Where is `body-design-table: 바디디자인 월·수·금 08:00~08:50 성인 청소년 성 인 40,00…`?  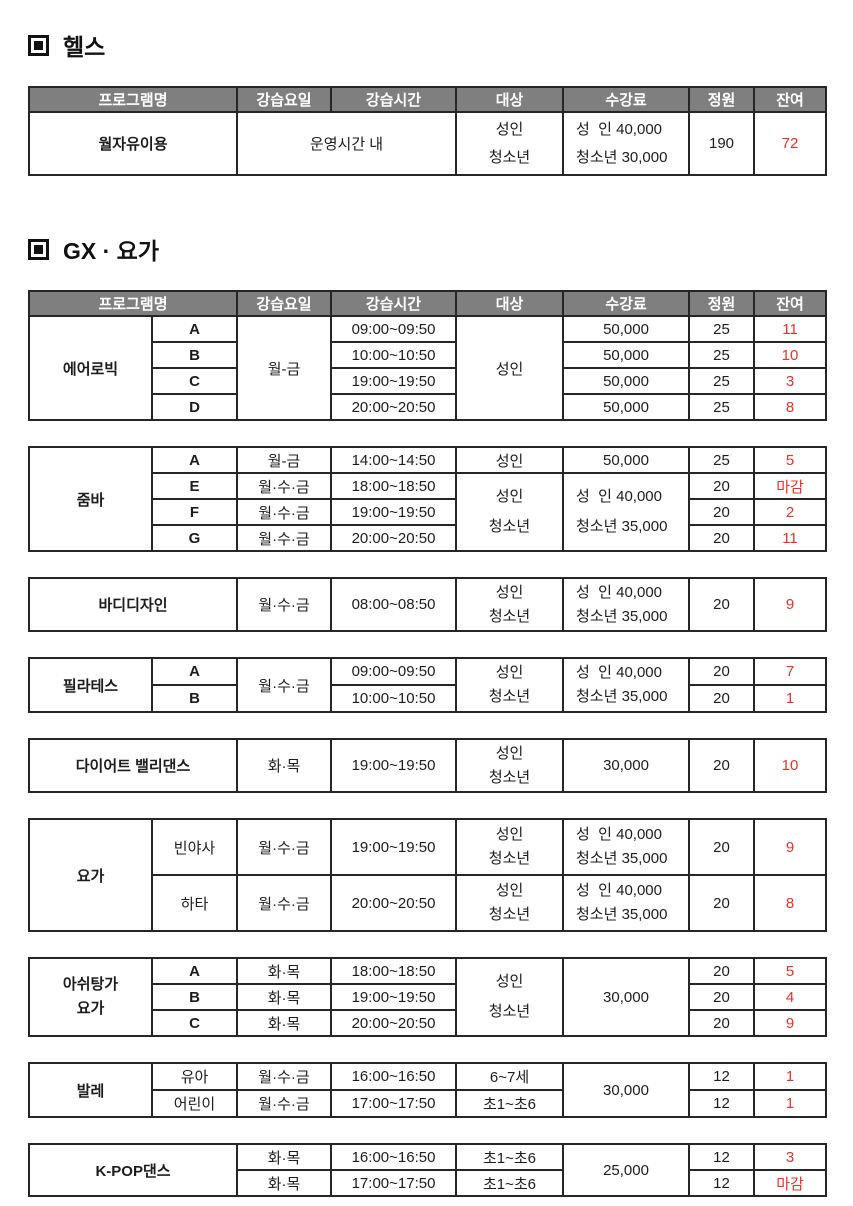
body-design-table: 바디디자인 월·수·금 08:00~08:50 성인 청소년 성 인 40,00… is located at coordinates (427, 604).